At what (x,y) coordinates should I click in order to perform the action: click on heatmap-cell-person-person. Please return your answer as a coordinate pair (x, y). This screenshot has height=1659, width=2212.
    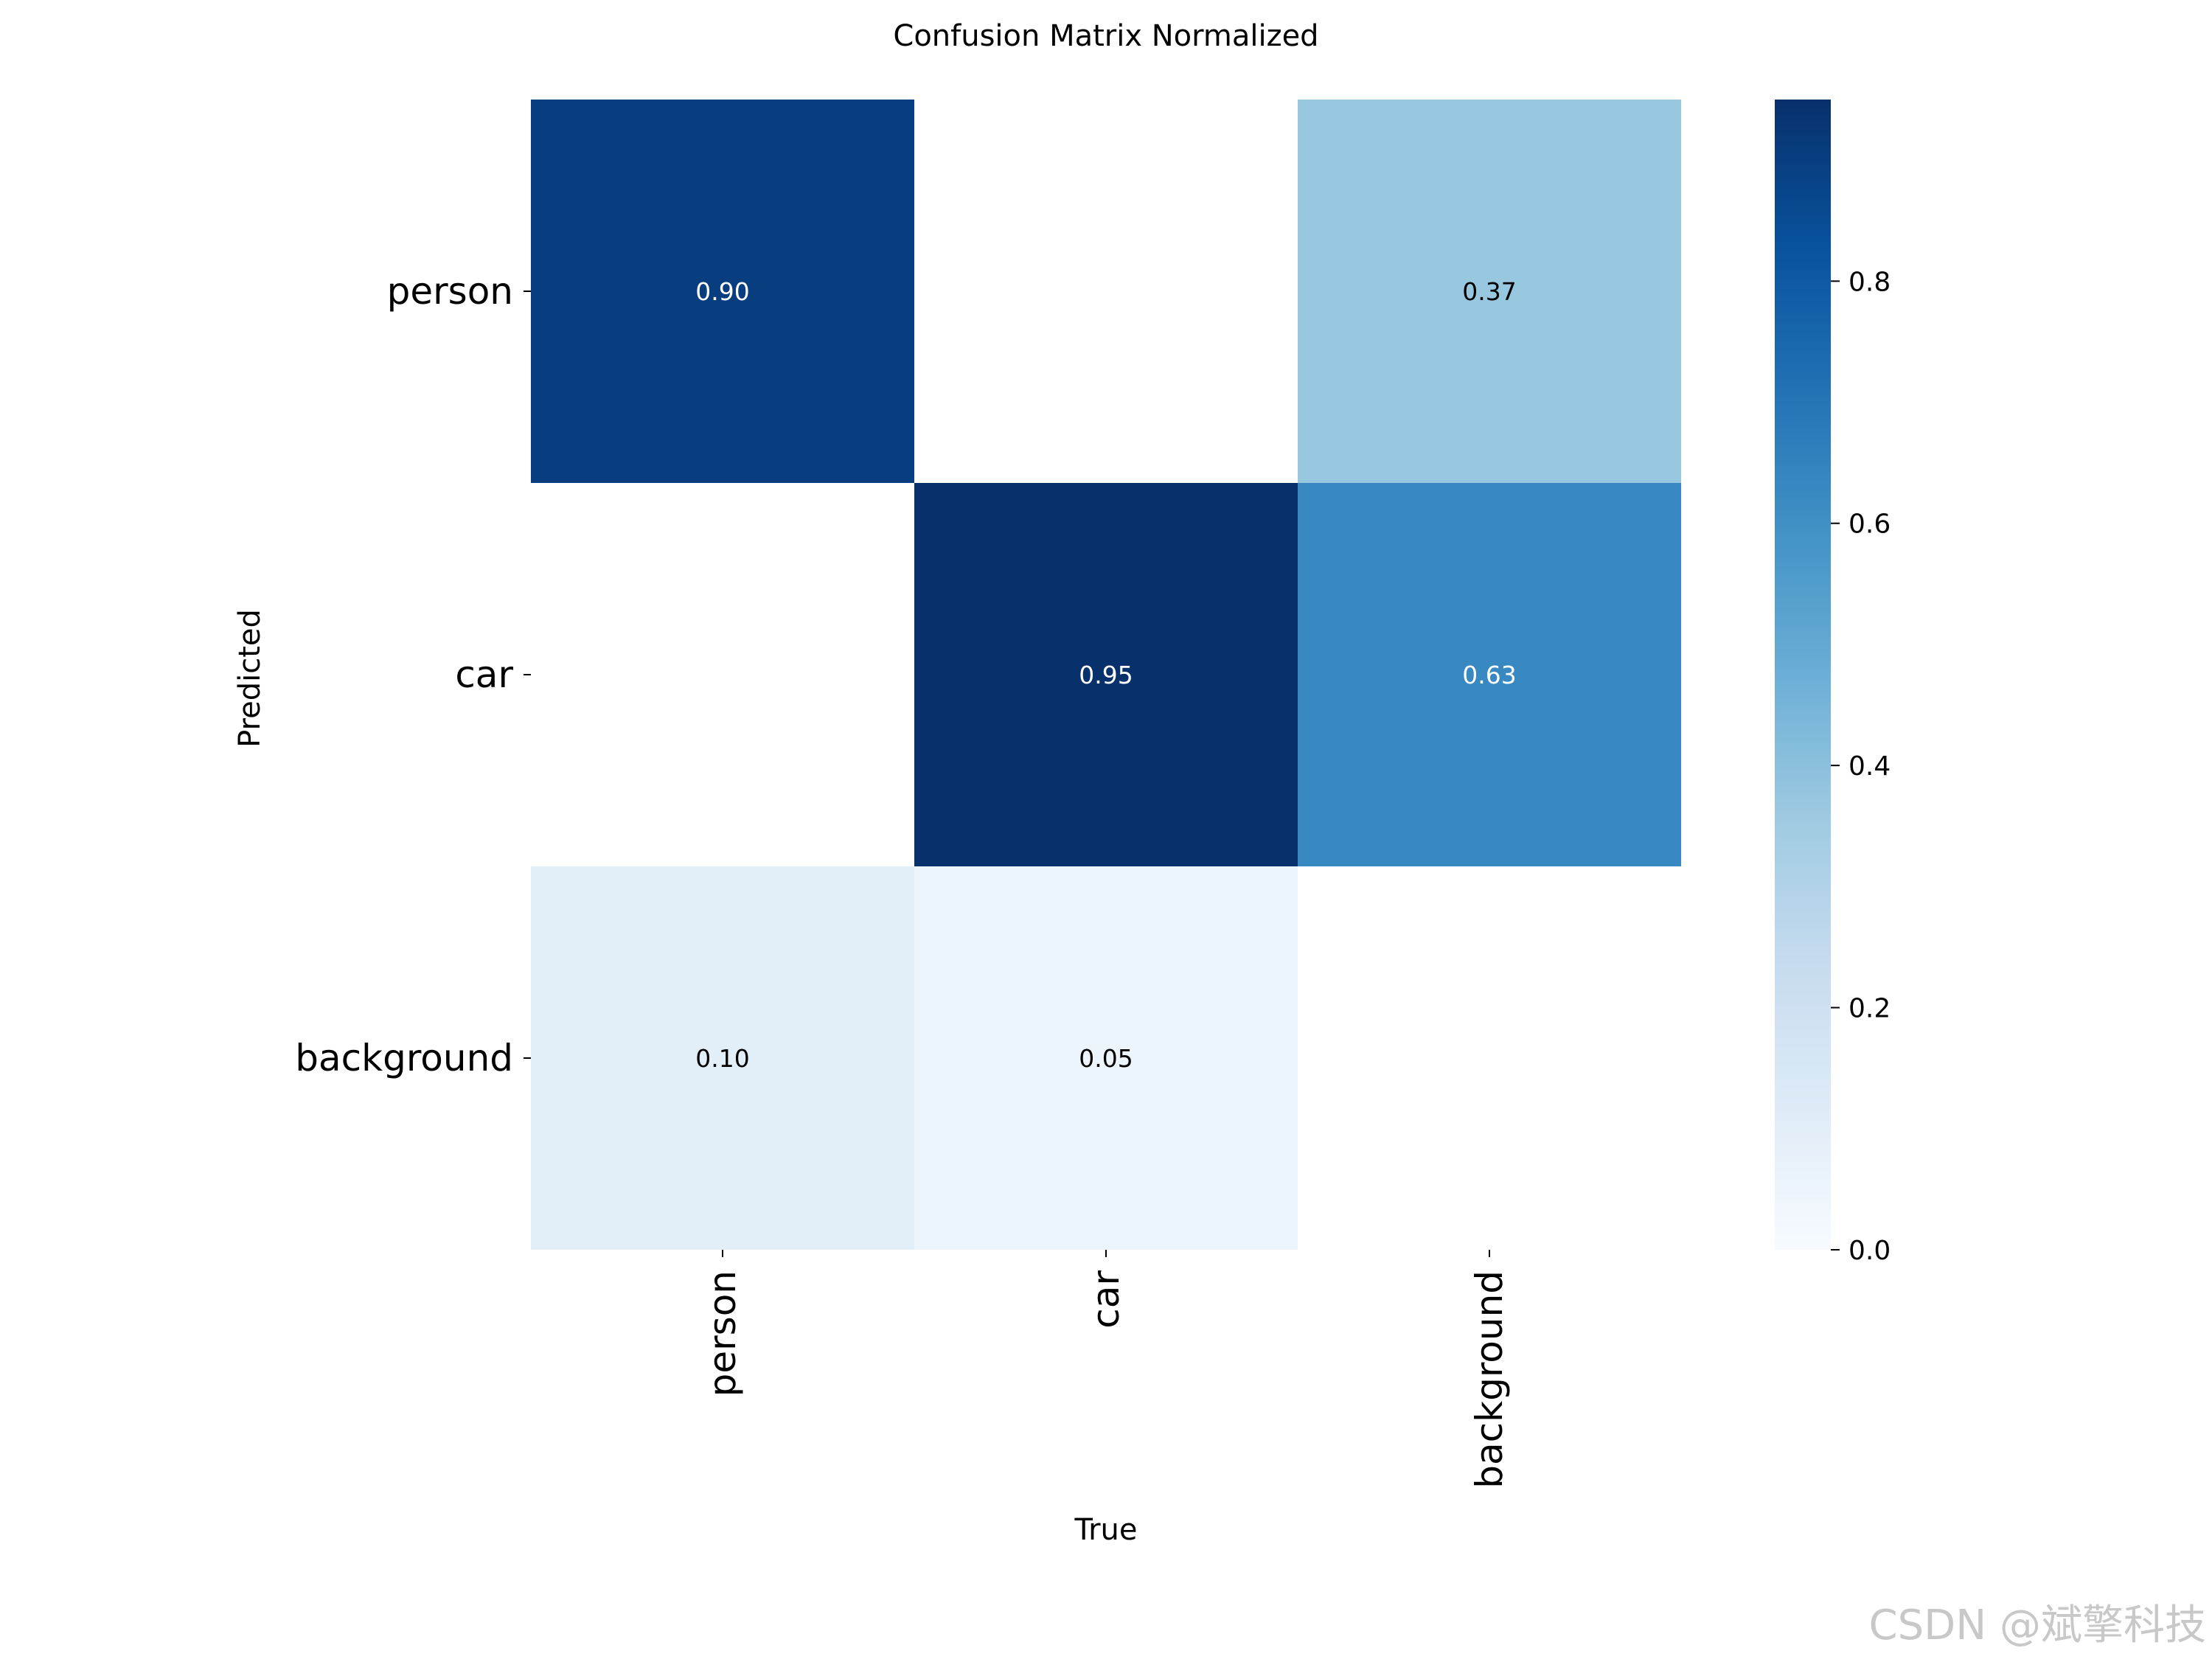
    Looking at the image, I should click on (722, 291).